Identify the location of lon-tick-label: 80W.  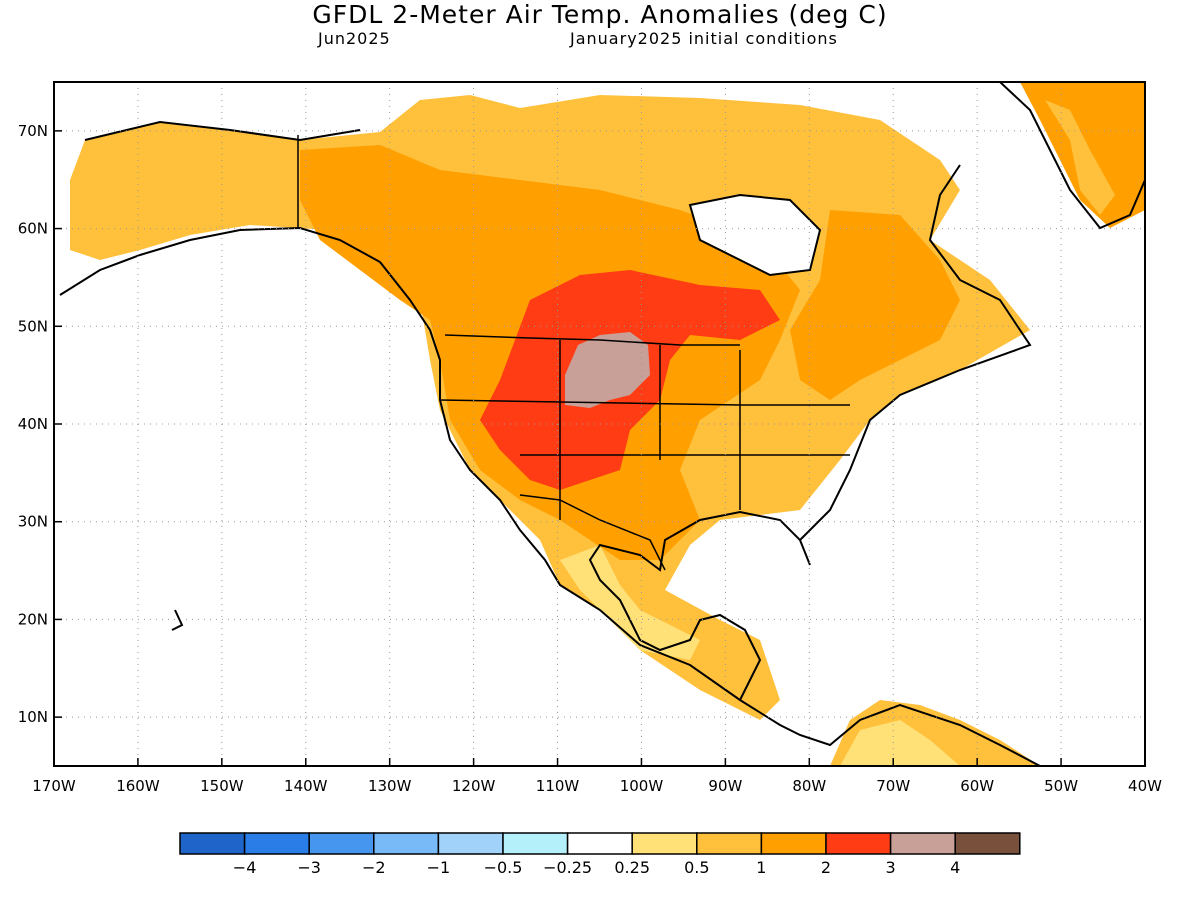
(809, 786).